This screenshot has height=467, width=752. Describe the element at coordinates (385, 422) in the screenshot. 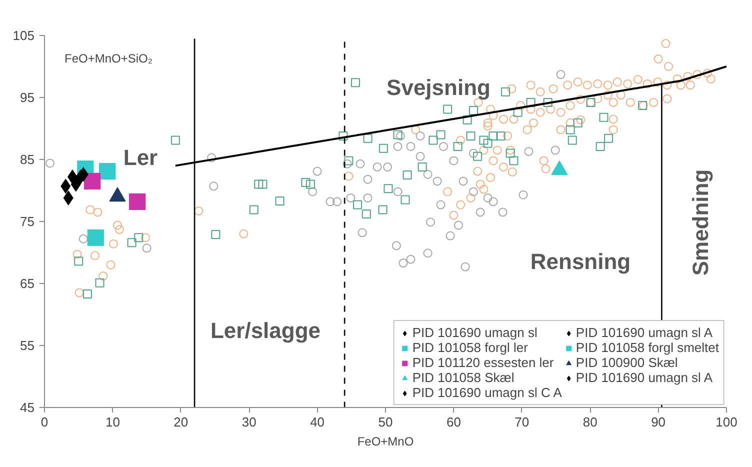

I see `x-tick-label: 50` at that location.